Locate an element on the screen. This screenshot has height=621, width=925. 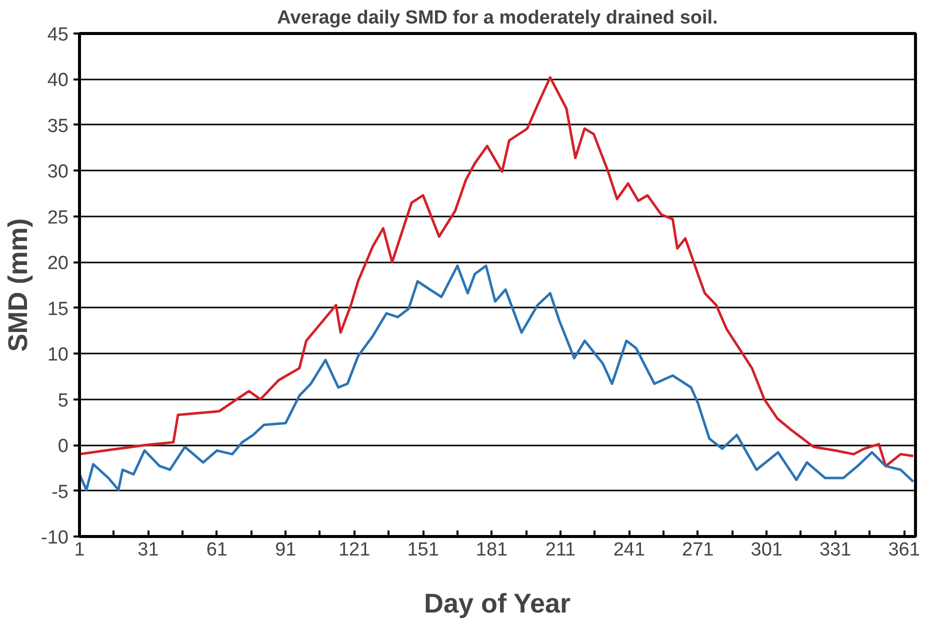
x-tick-label: 271 is located at coordinates (698, 550).